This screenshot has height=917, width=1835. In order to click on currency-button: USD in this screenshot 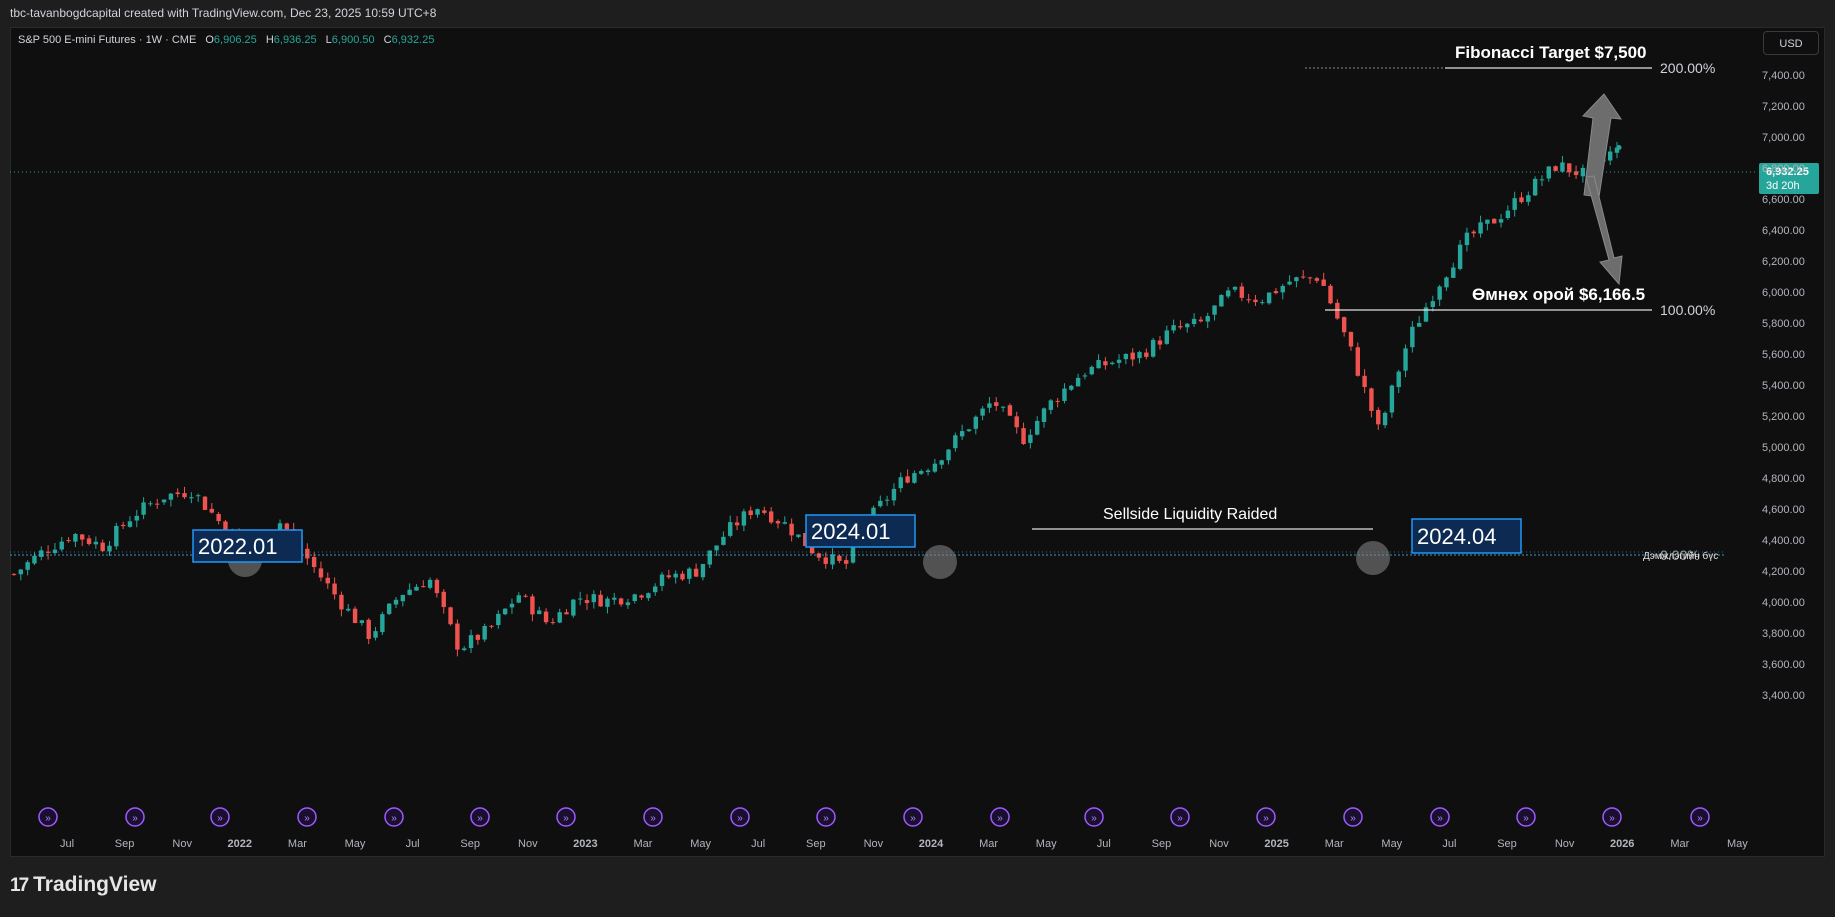, I will do `click(1791, 43)`.